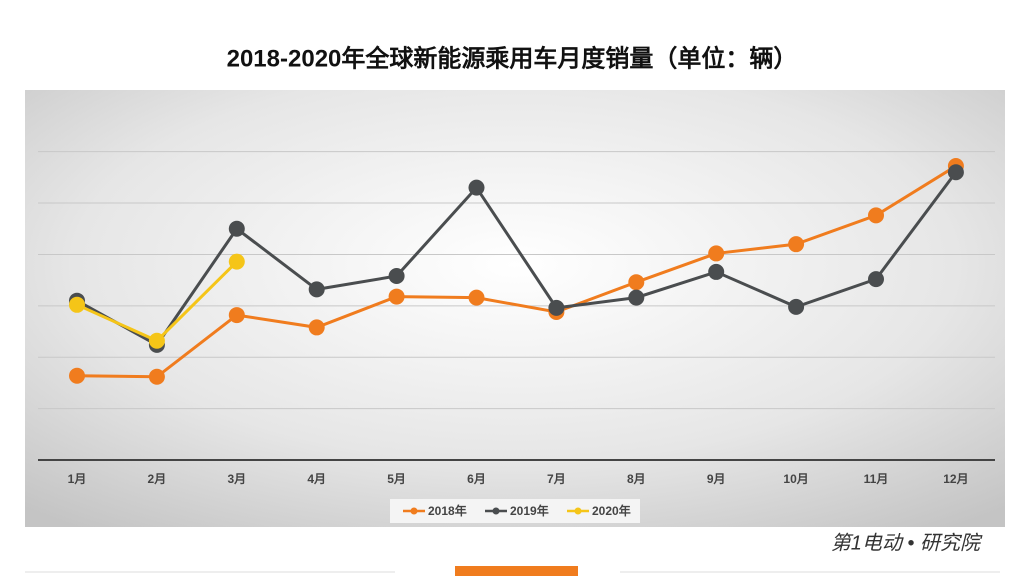 Image resolution: width=1024 pixels, height=576 pixels. Describe the element at coordinates (795, 479) in the screenshot. I see `x-tick-label: 10月` at that location.